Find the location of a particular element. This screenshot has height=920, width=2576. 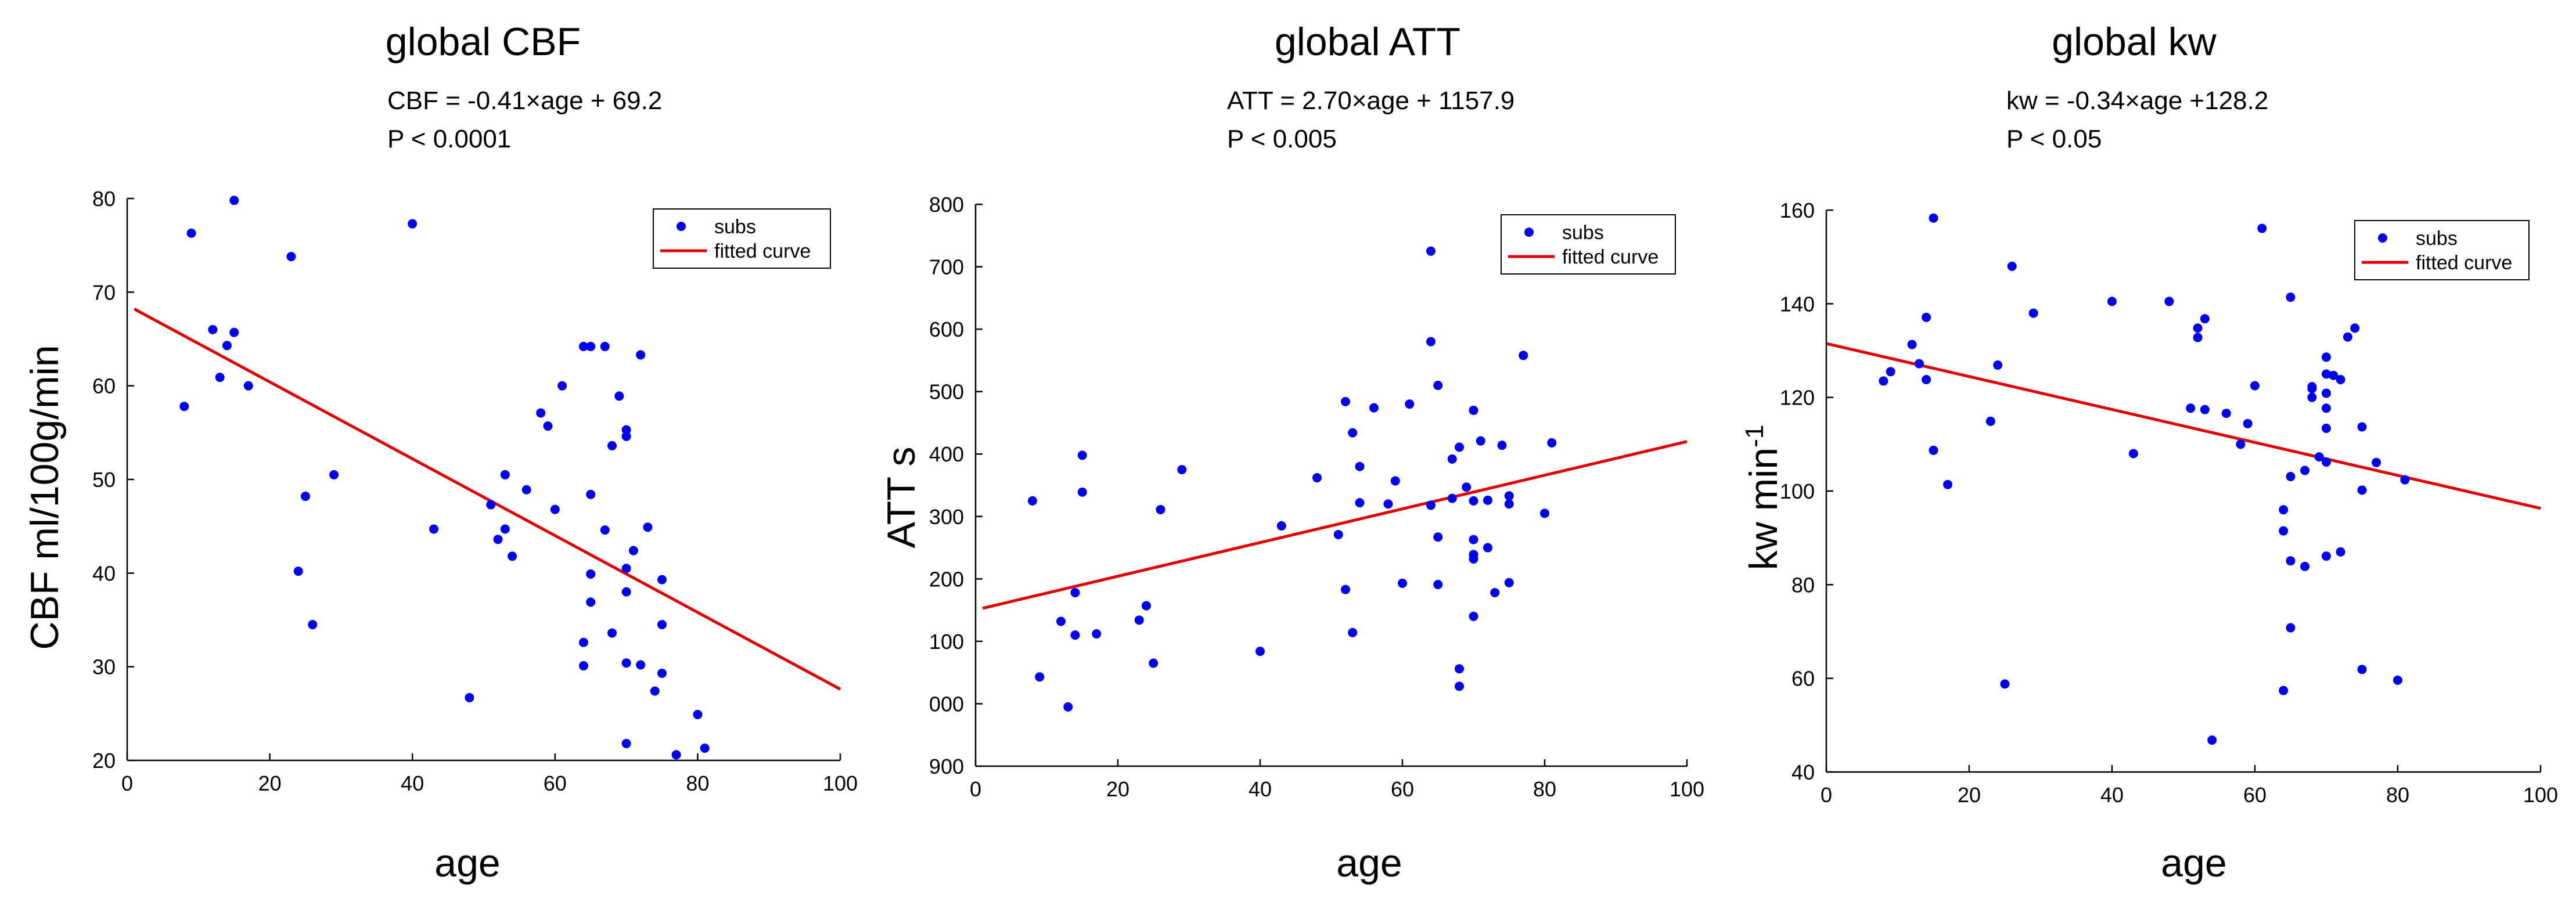

legend-marker-subs is located at coordinates (2382, 238).